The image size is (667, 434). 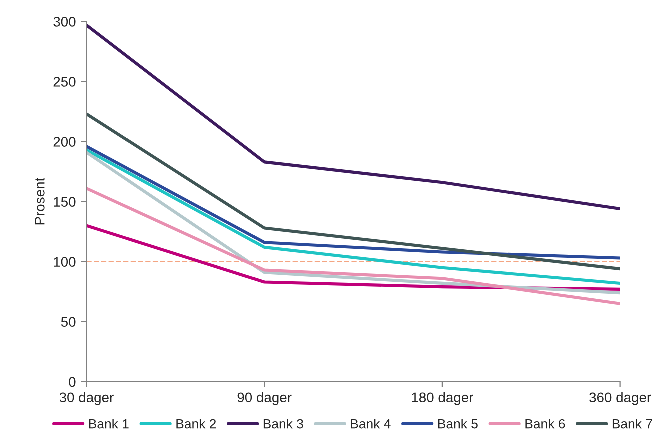 I want to click on legend-label: Bank 4, so click(x=371, y=424).